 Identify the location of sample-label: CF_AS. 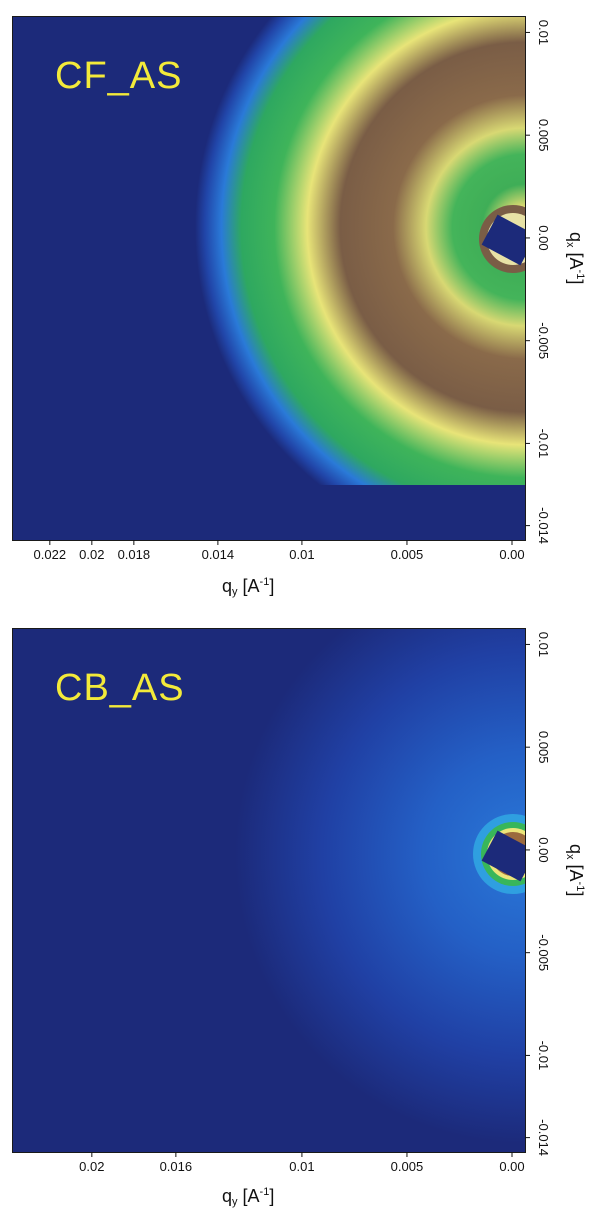
(119, 76).